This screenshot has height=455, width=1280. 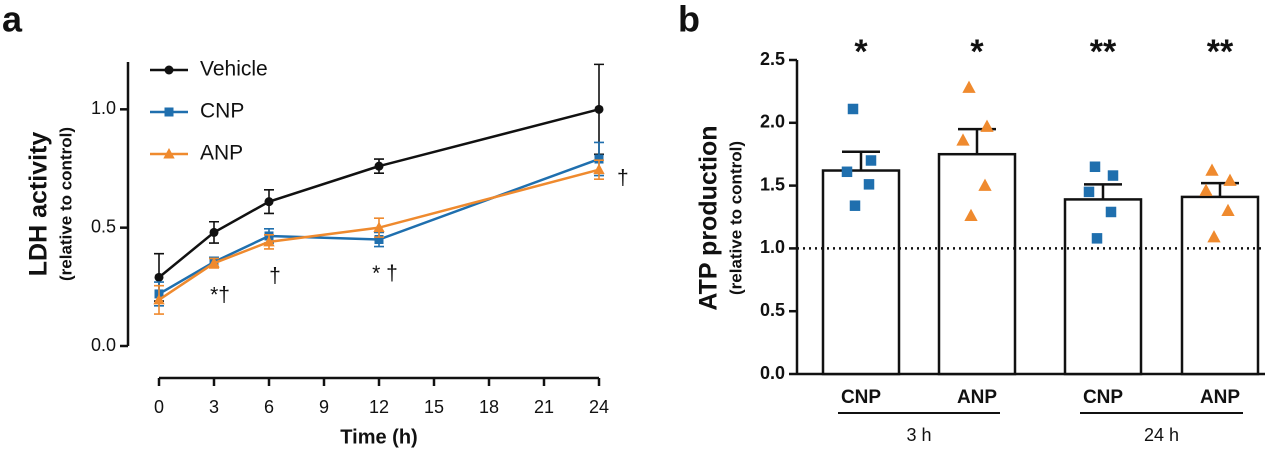 I want to click on x-tick-label: 9, so click(x=324, y=407).